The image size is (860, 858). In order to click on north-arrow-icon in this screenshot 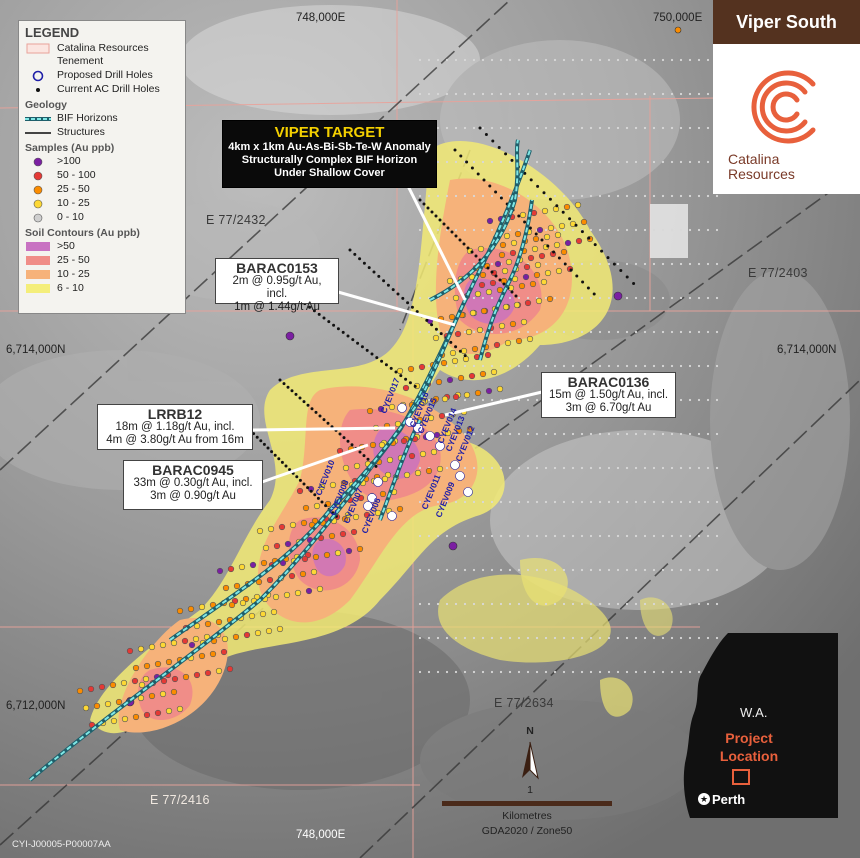, I will do `click(530, 760)`.